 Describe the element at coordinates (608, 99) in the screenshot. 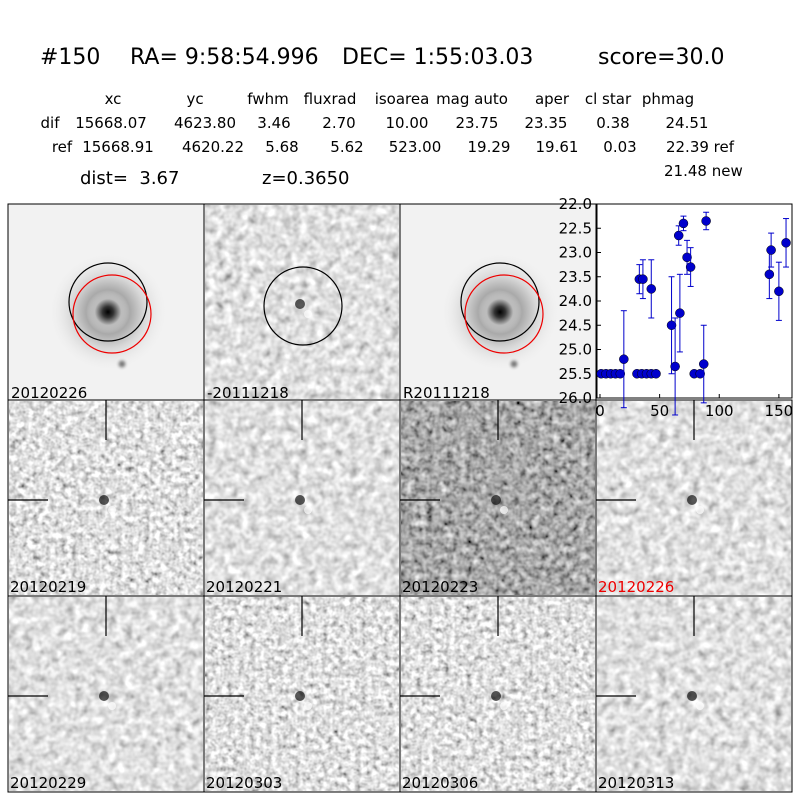

I see `column-header: cl star` at that location.